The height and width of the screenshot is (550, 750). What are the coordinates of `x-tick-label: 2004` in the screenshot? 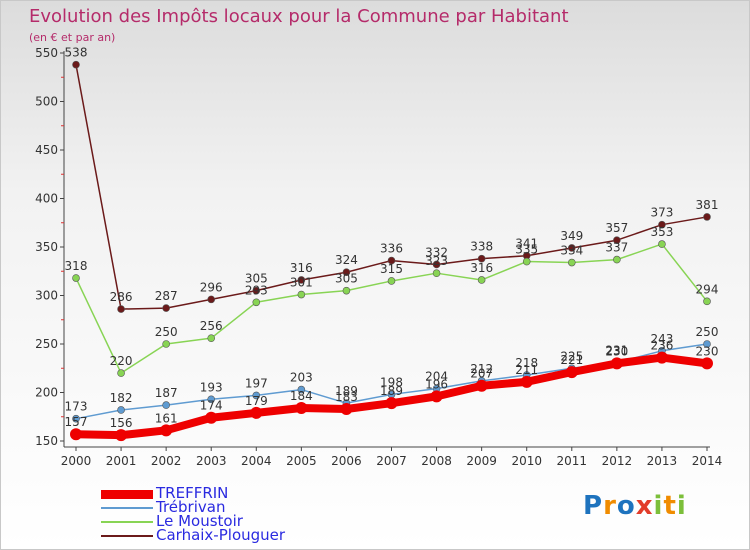 It's located at (256, 461).